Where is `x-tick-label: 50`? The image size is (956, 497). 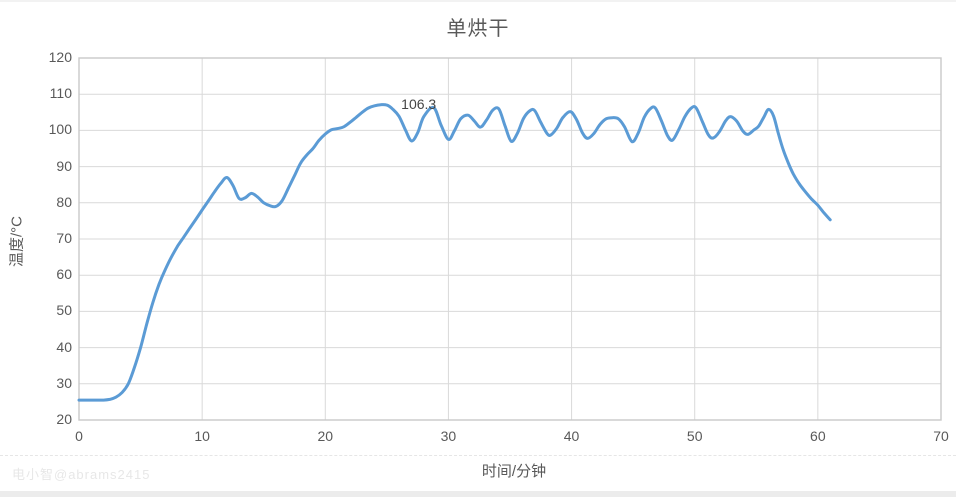 x-tick-label: 50 is located at coordinates (694, 436).